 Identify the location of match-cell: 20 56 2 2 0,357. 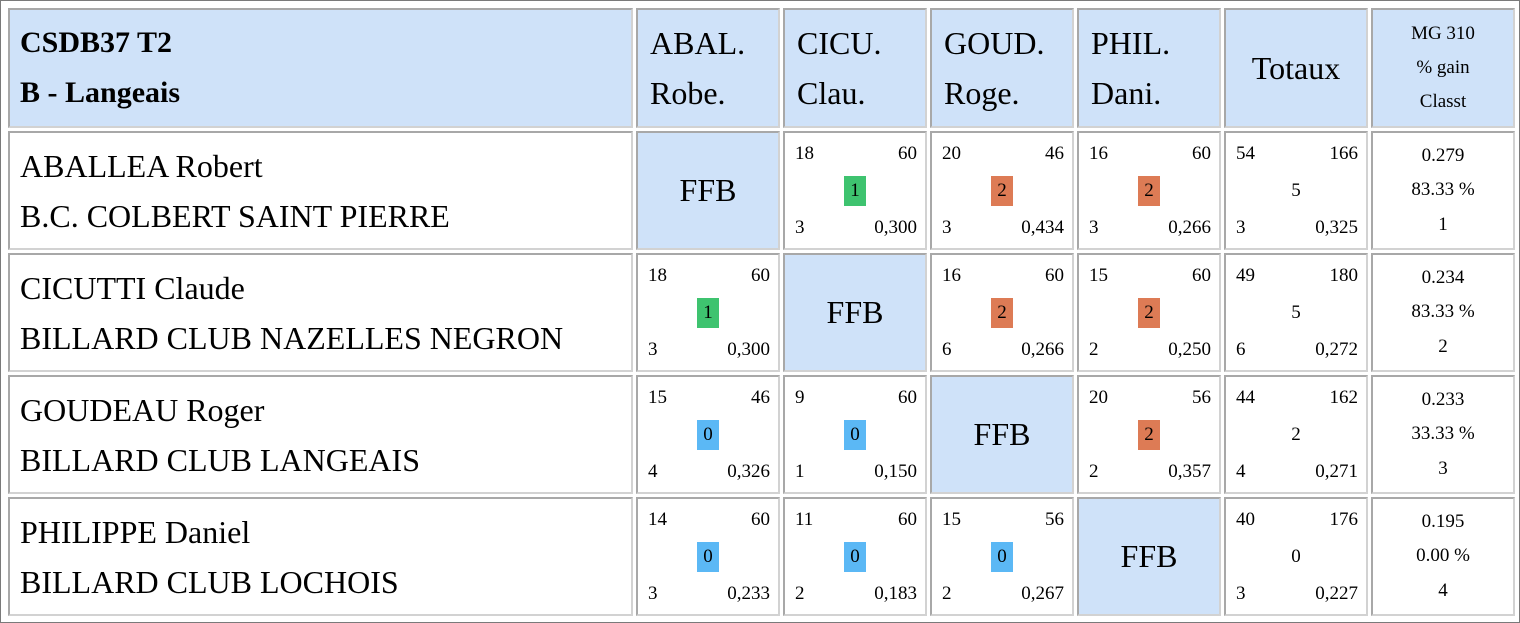
(1149, 434).